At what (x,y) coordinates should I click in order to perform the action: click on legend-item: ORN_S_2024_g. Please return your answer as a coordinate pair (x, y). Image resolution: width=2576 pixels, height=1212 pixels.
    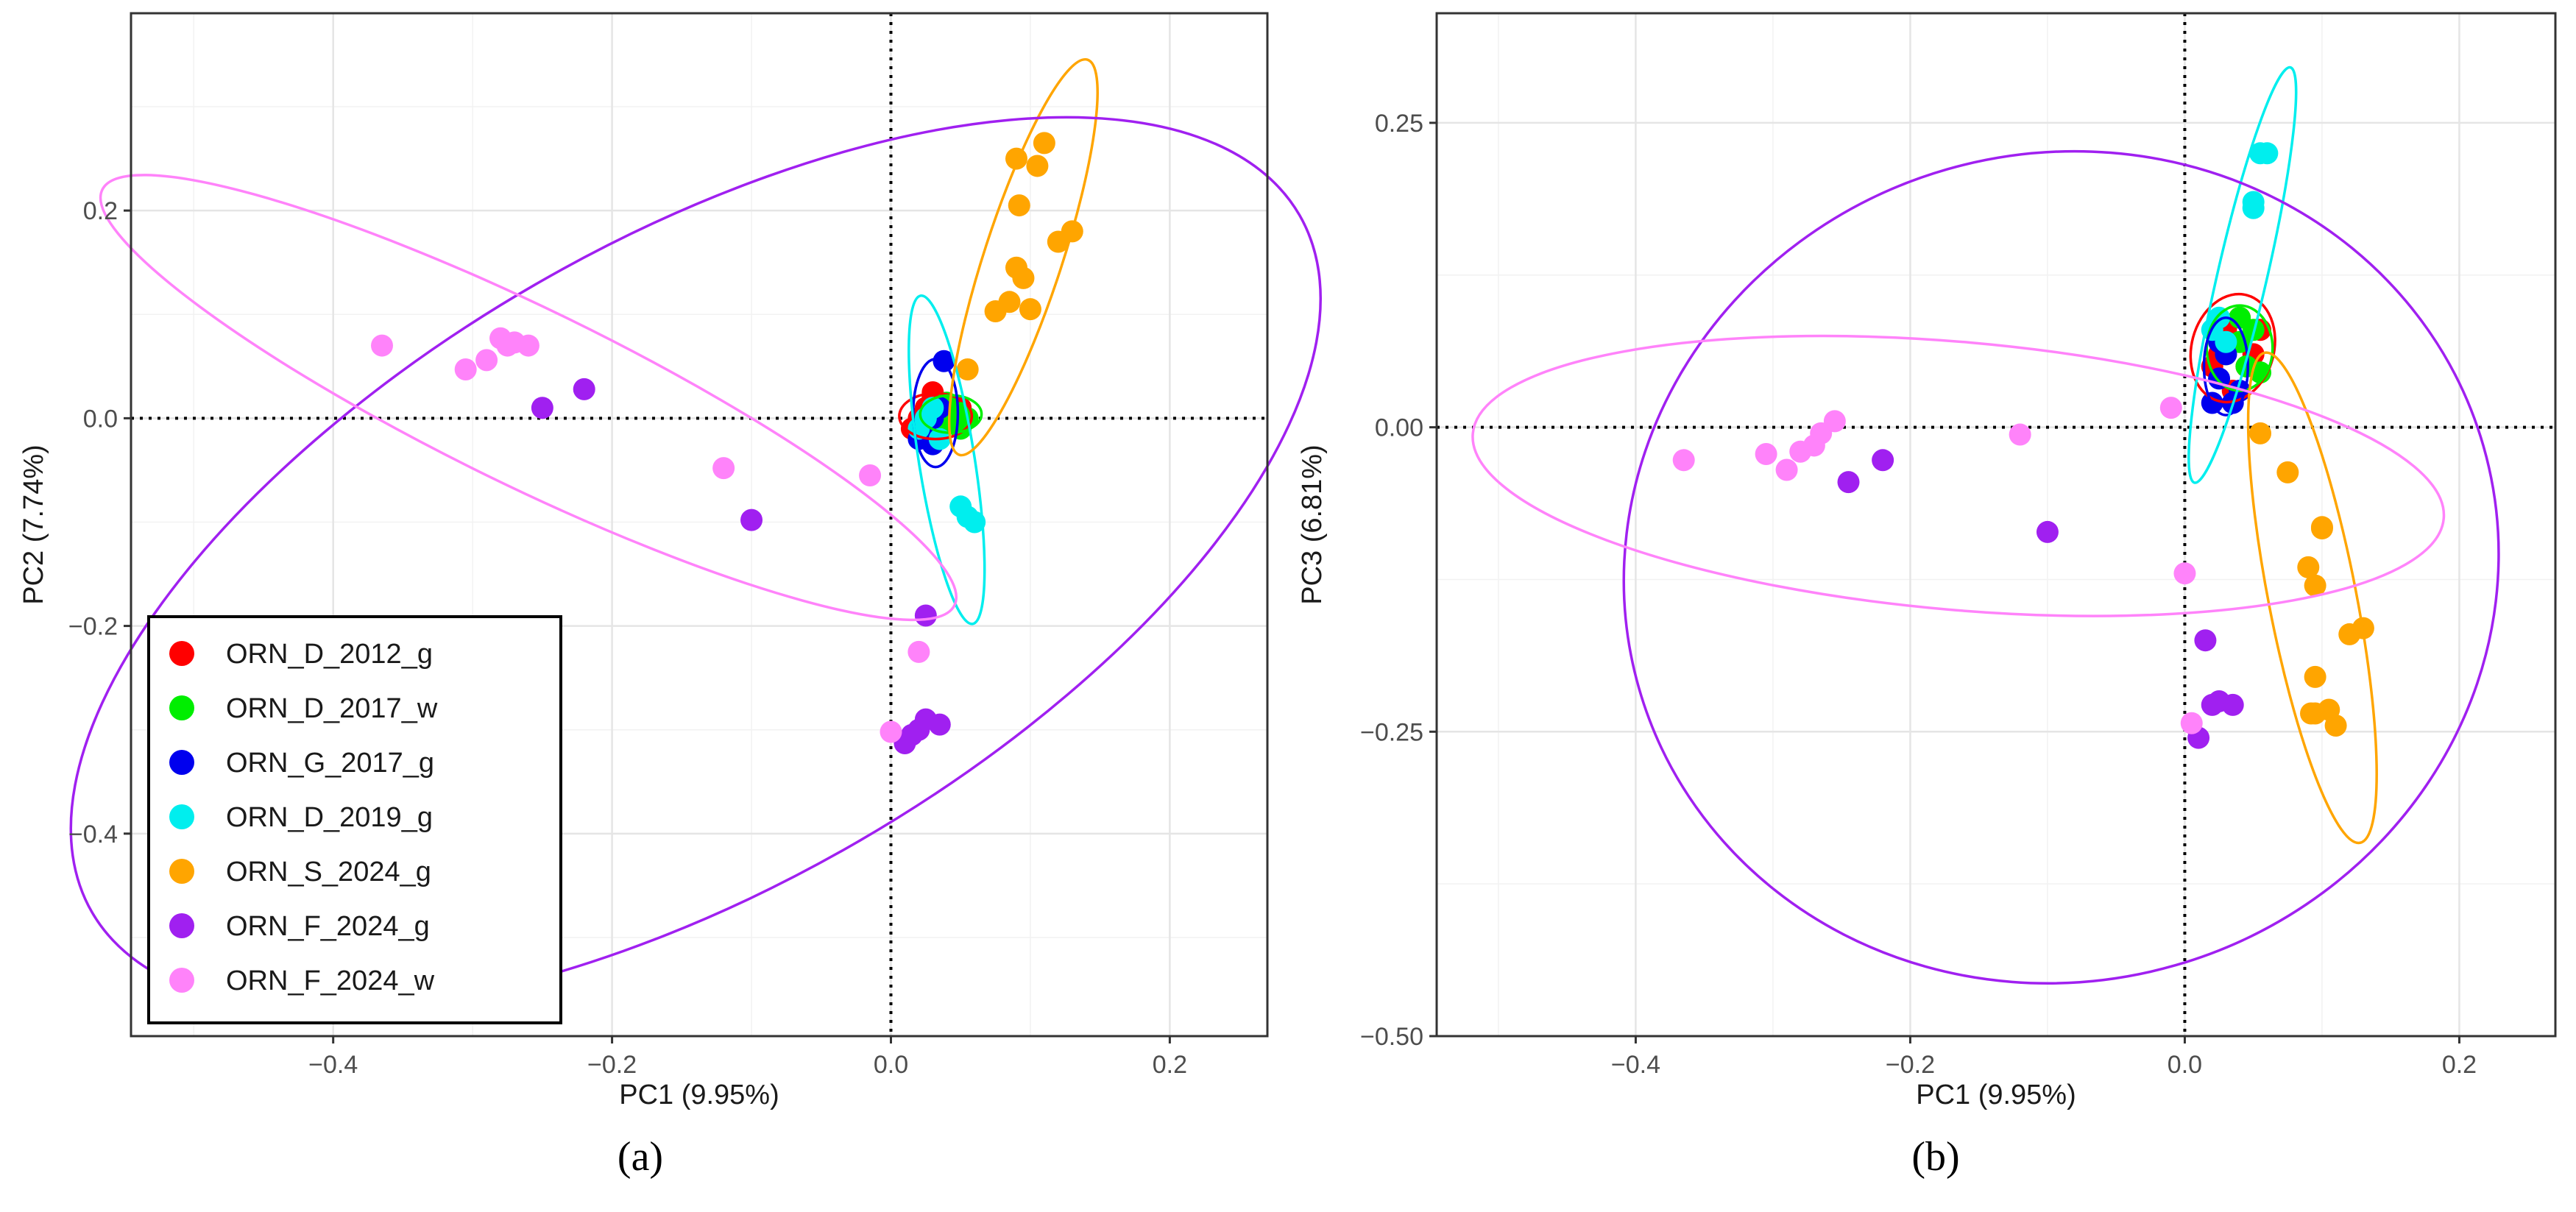
    Looking at the image, I should click on (300, 872).